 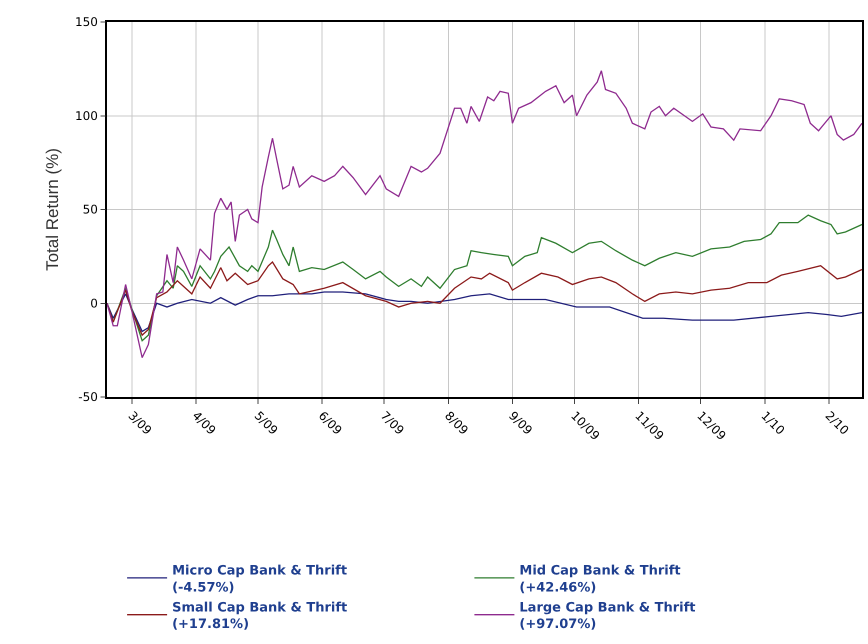 I want to click on y-tick-label: 150, so click(x=86, y=22).